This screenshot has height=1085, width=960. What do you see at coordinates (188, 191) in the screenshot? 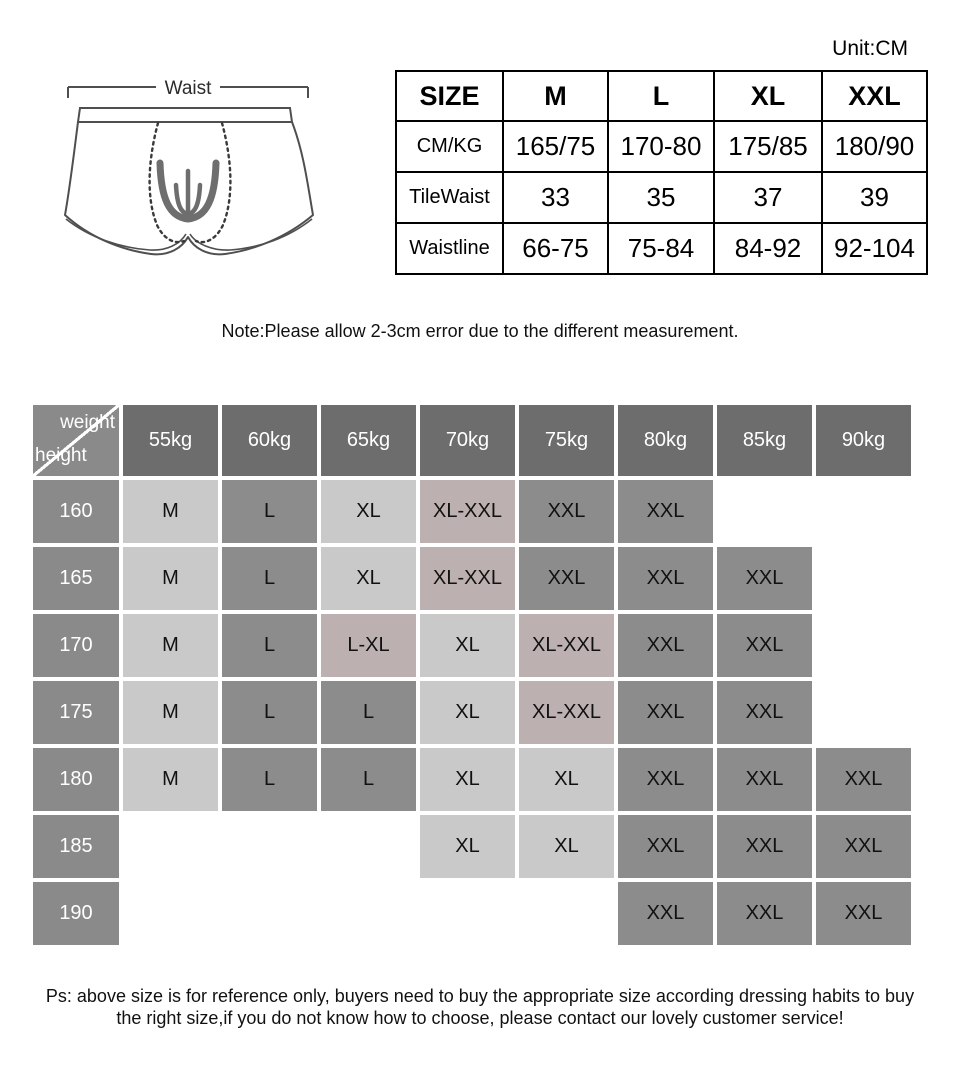
I see `pouch-contour` at bounding box center [188, 191].